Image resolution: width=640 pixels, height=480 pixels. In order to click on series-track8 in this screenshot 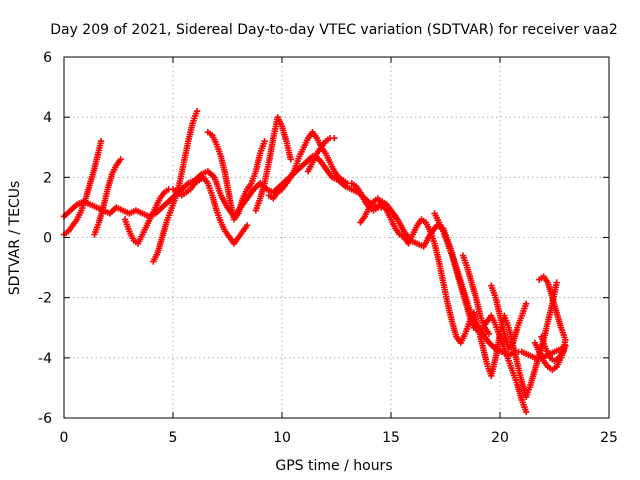, I will do `click(332, 174)`.